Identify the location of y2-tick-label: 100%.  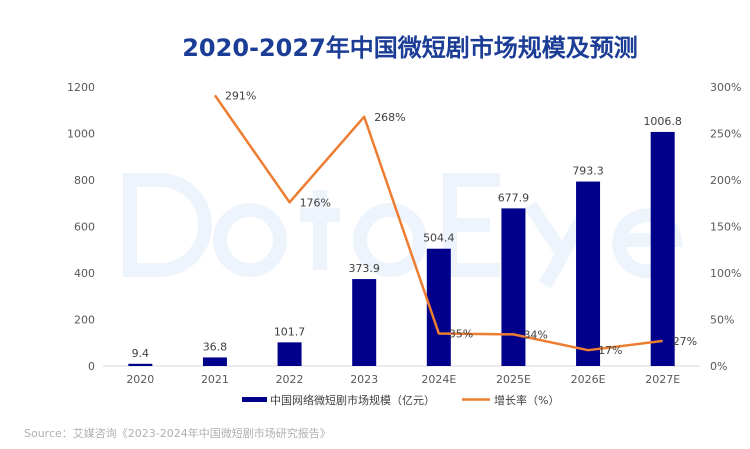
(725, 273).